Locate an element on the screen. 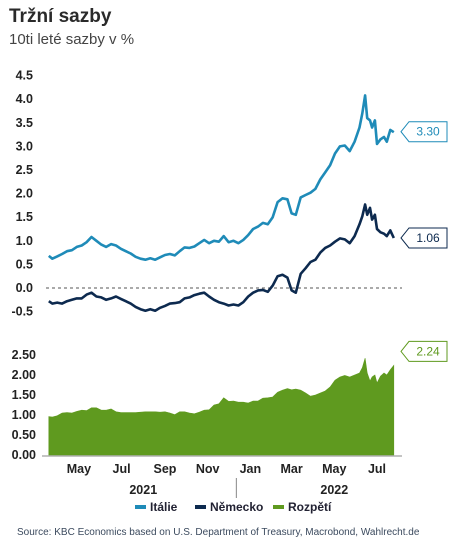  y-tick-label: 0.00 is located at coordinates (24, 455).